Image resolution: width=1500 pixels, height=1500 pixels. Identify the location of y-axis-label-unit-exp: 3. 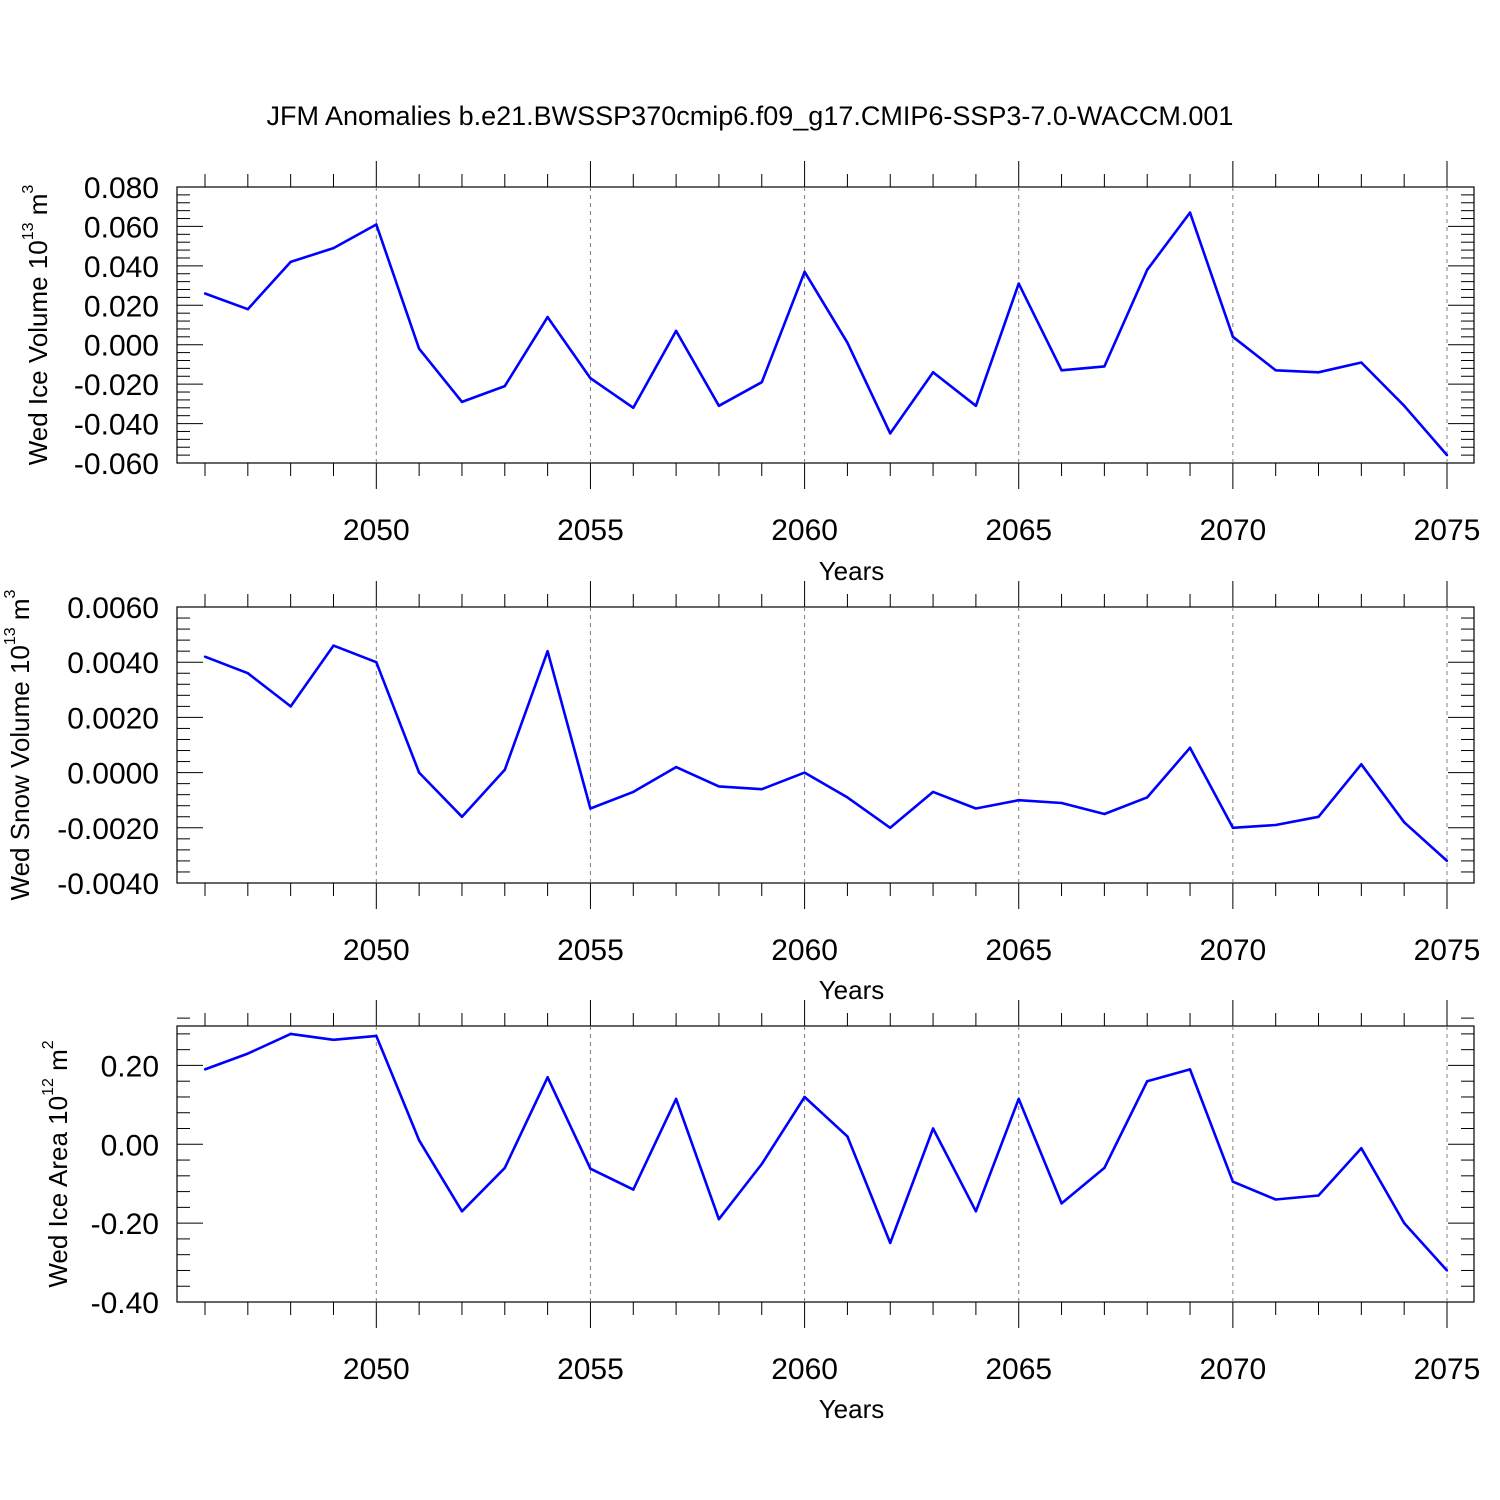
(10, 593).